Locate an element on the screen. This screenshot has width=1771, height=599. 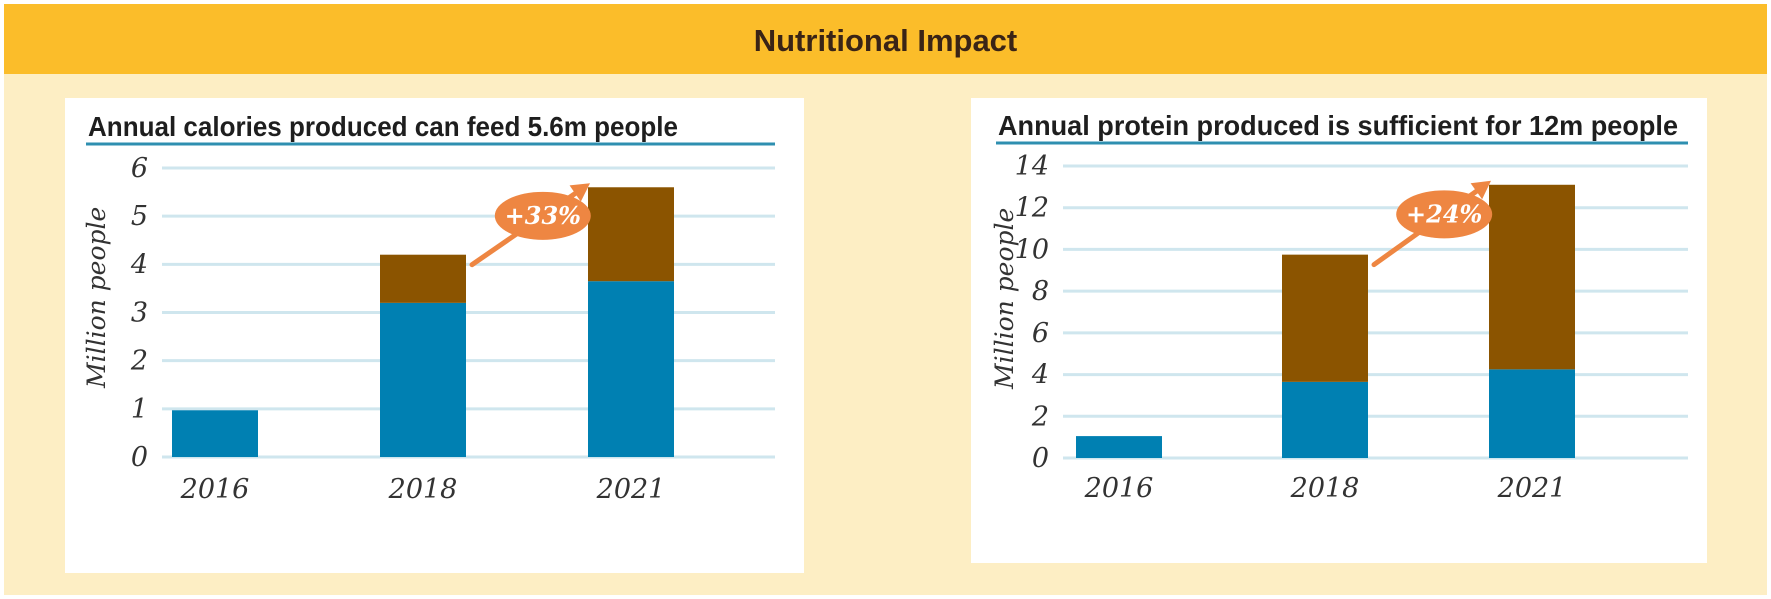
y-tick-label: 3 is located at coordinates (139, 313).